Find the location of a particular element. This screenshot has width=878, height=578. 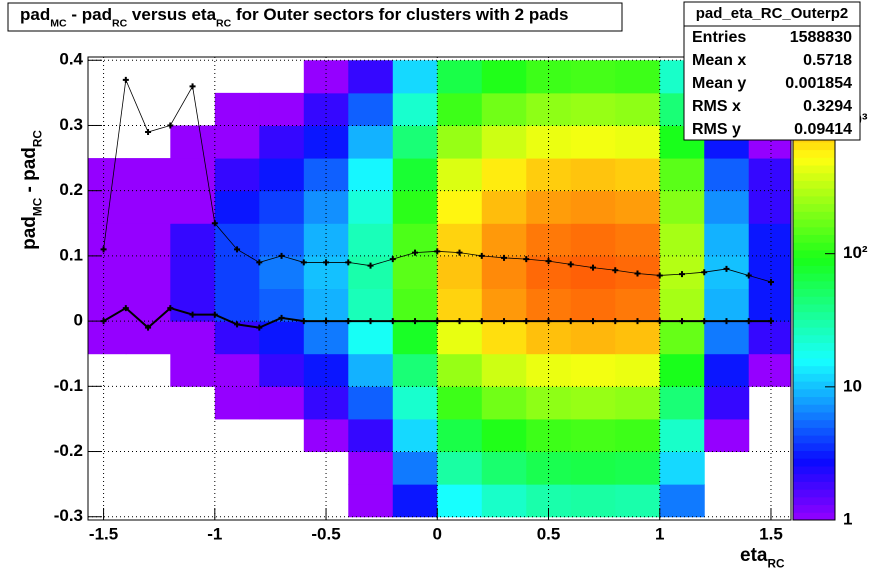

label-part: - pad is located at coordinates (89, 14).